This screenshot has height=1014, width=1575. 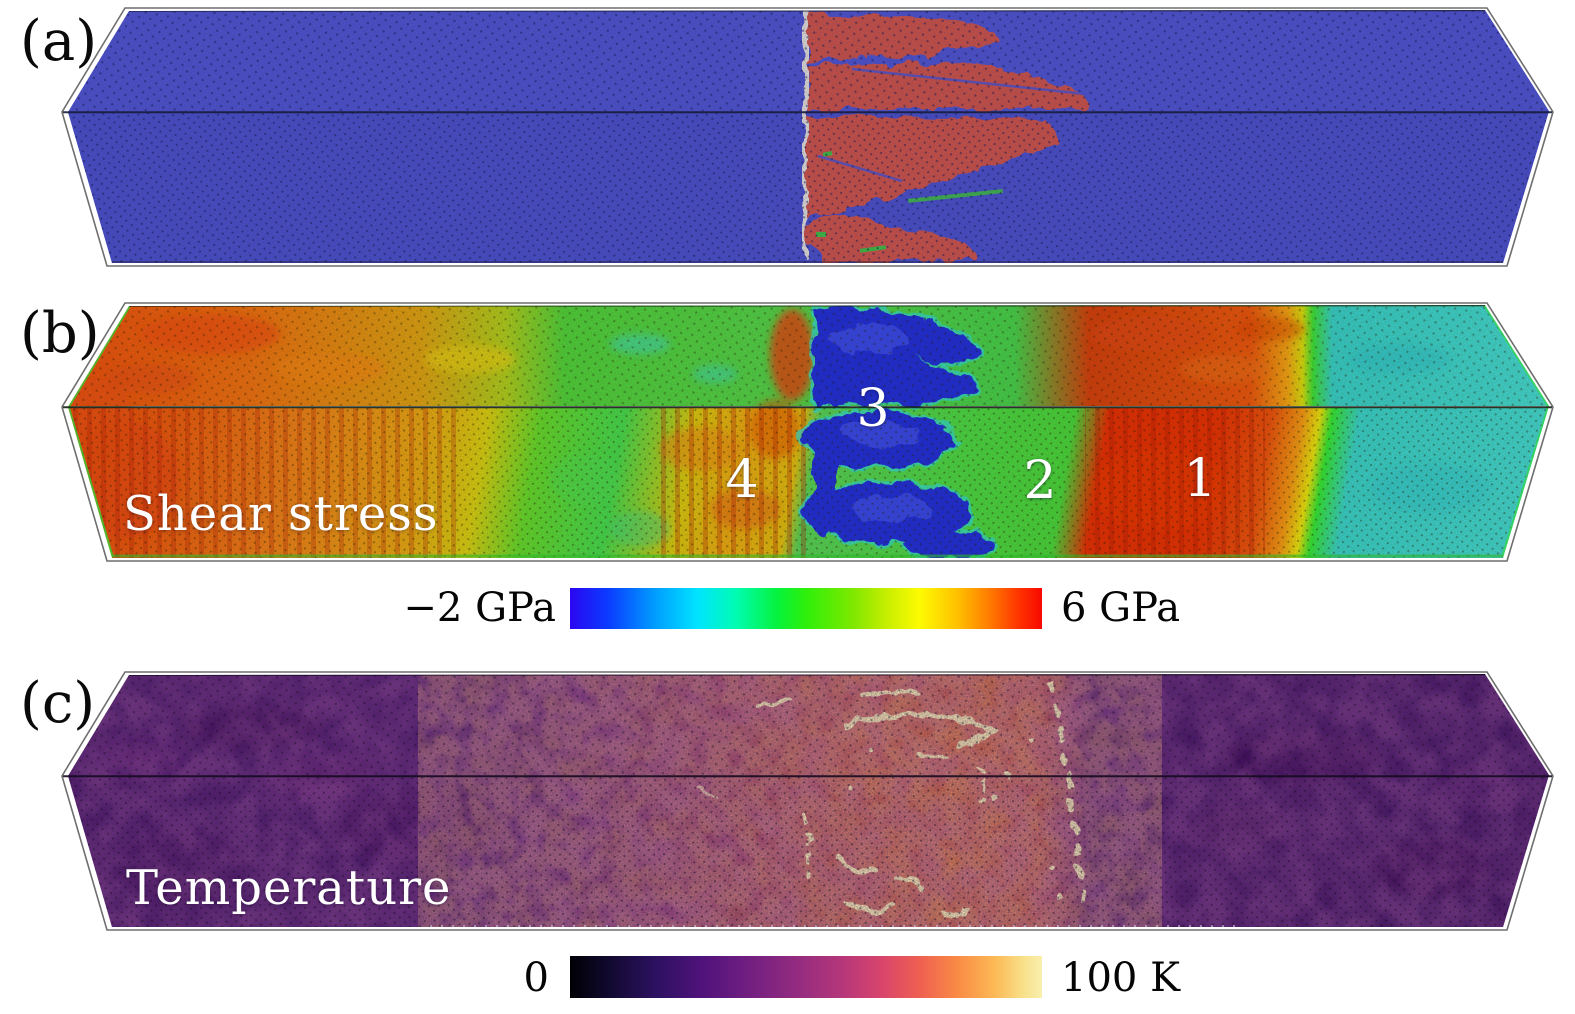 I want to click on region-label-3: 3, so click(x=873, y=409).